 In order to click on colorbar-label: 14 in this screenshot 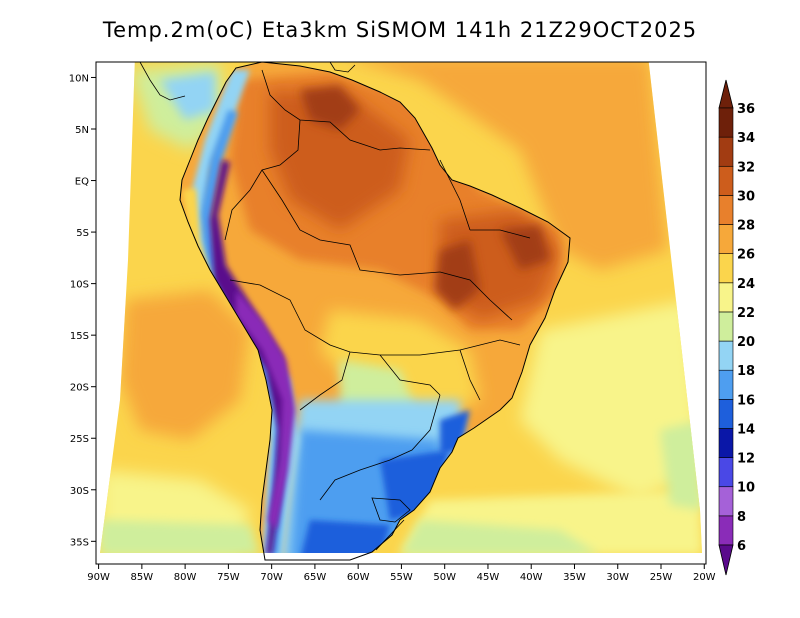, I will do `click(746, 429)`.